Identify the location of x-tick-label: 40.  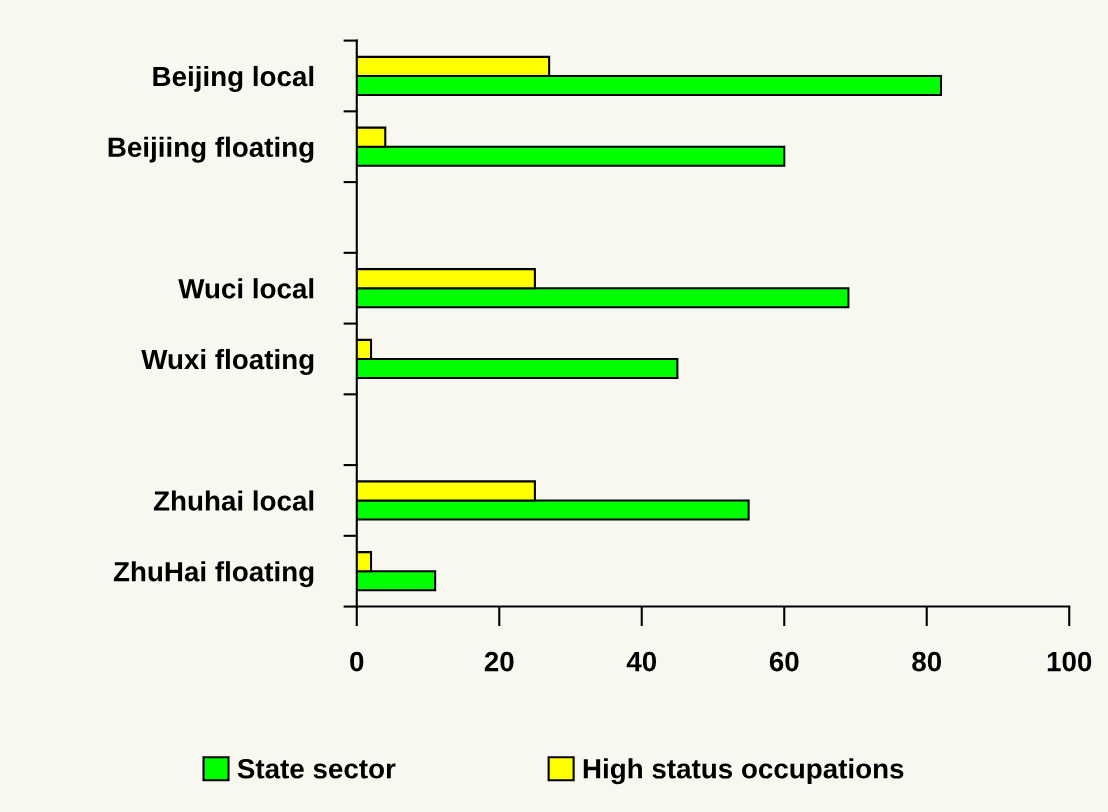
(641, 661).